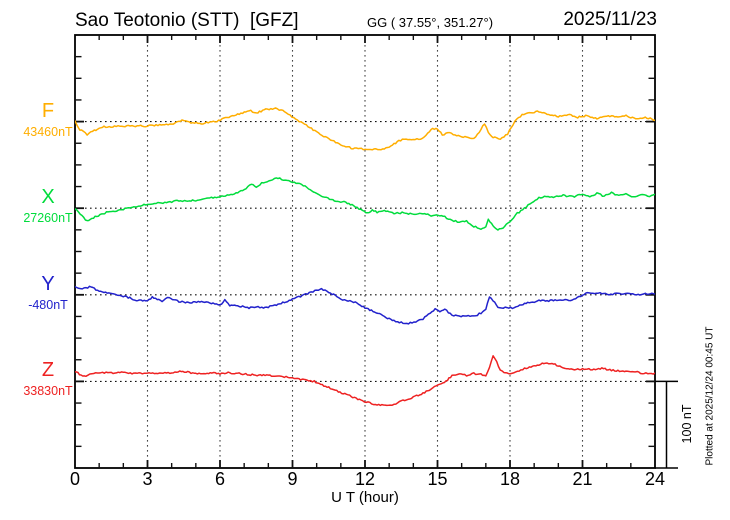 The width and height of the screenshot is (730, 520). What do you see at coordinates (710, 396) in the screenshot?
I see `plotted-at-note: Plotted at 2025/12/24 00:45 UT` at bounding box center [710, 396].